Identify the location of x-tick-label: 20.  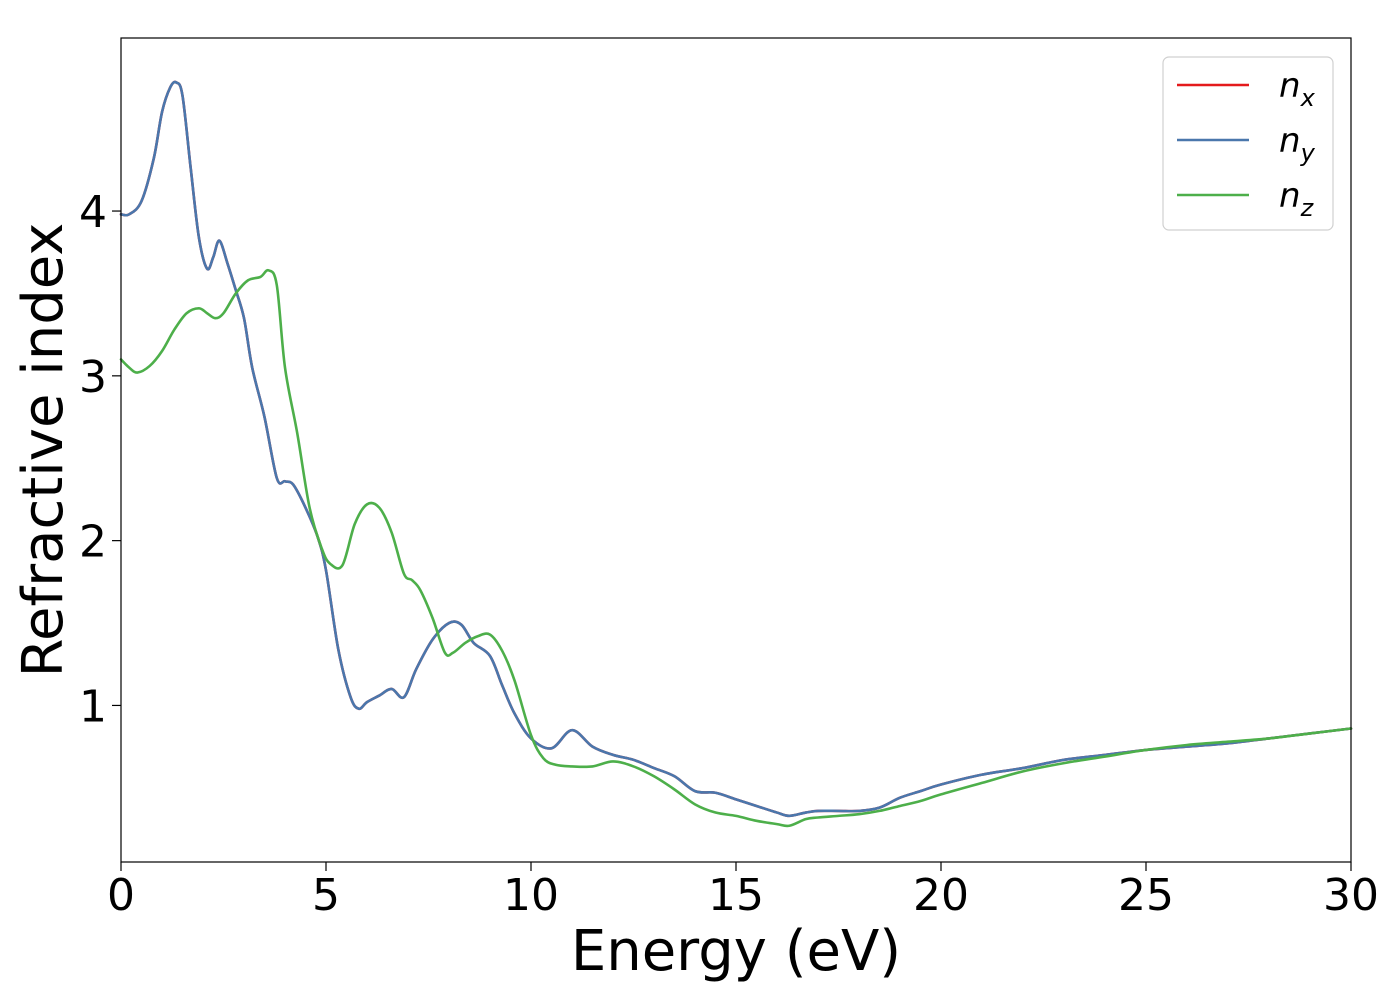
(941, 895).